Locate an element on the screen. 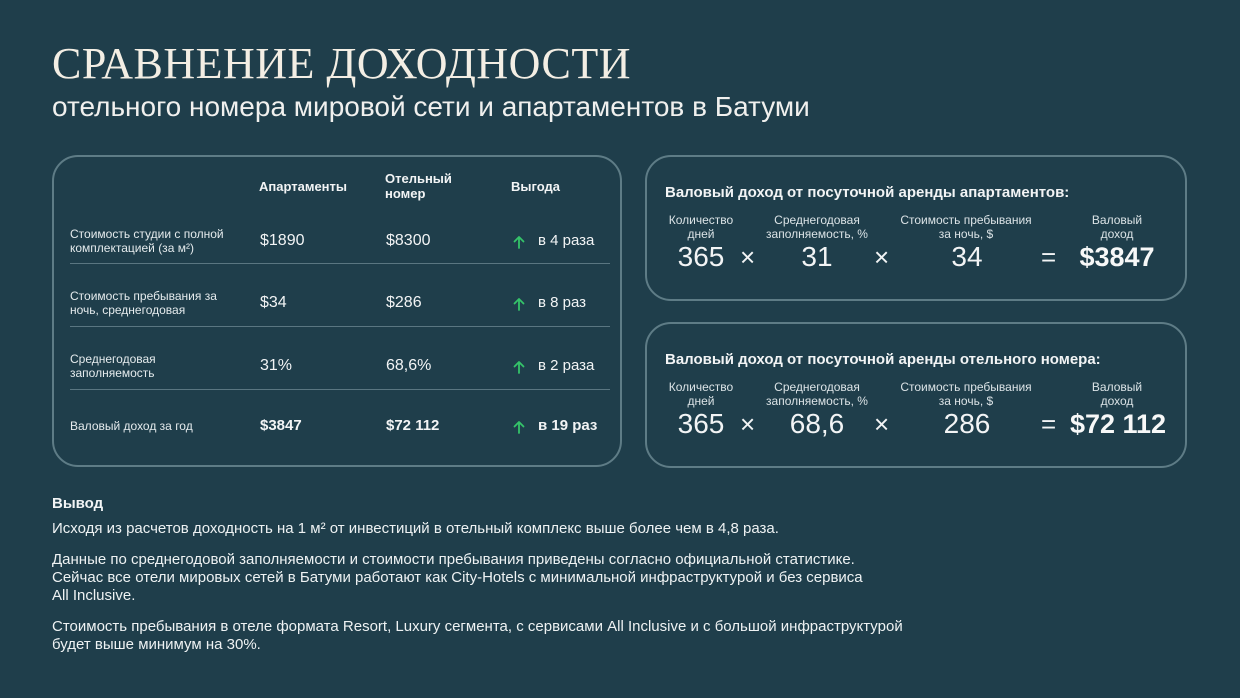 Image resolution: width=1240 pixels, height=698 pixels. row-label: Среднегодовая заполняемость is located at coordinates (113, 366).